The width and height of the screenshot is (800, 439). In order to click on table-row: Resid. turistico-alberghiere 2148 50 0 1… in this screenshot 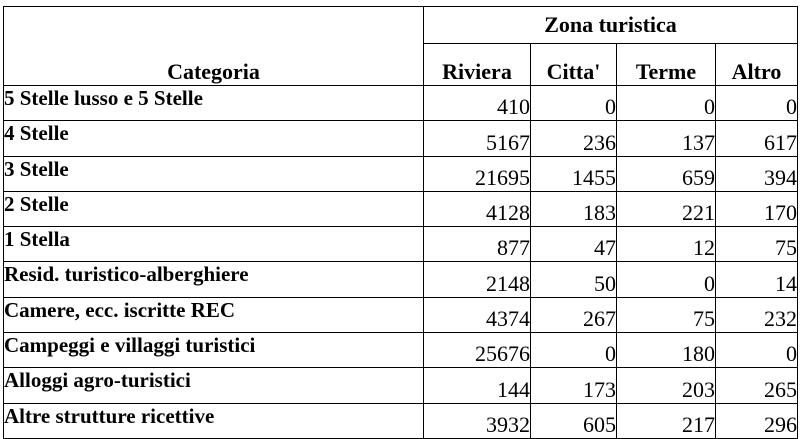, I will do `click(400, 279)`.